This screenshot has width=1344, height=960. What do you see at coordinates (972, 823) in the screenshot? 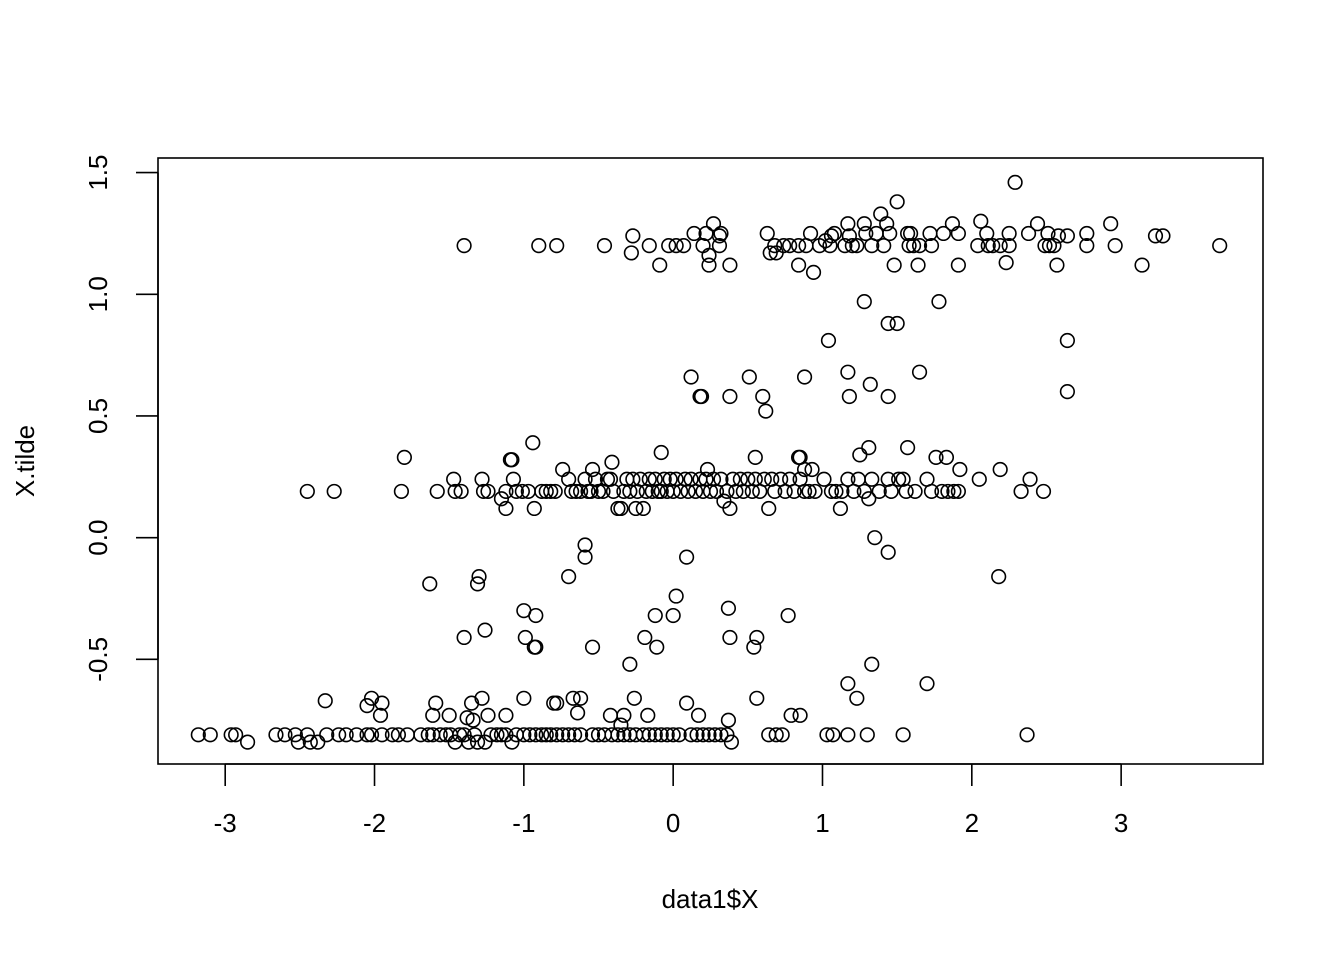
I see `x-tick-label: 2` at bounding box center [972, 823].